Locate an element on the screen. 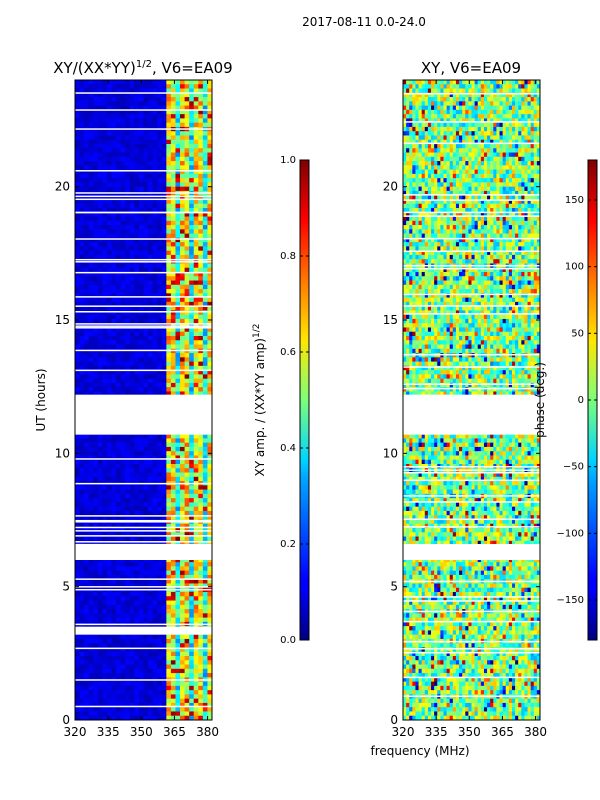  left-panel-title: XY/(XX*YY)1/2, V6=EA09 is located at coordinates (142, 68).